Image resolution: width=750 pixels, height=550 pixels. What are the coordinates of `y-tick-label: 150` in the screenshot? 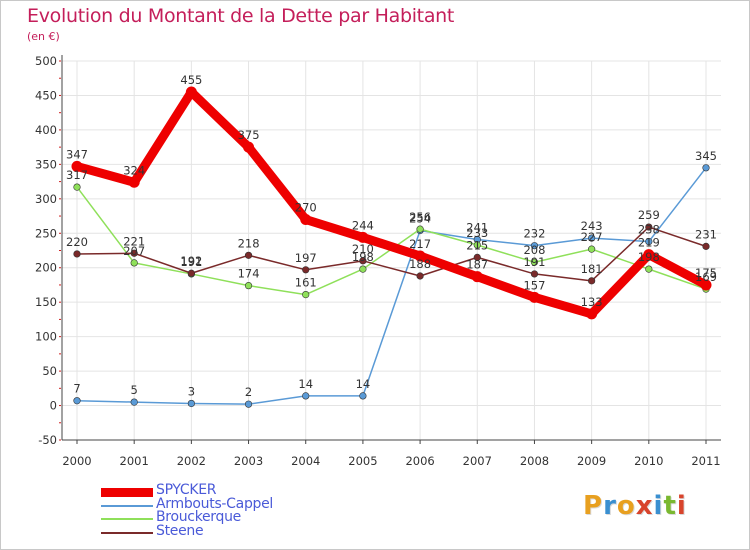 It's located at (46, 302).